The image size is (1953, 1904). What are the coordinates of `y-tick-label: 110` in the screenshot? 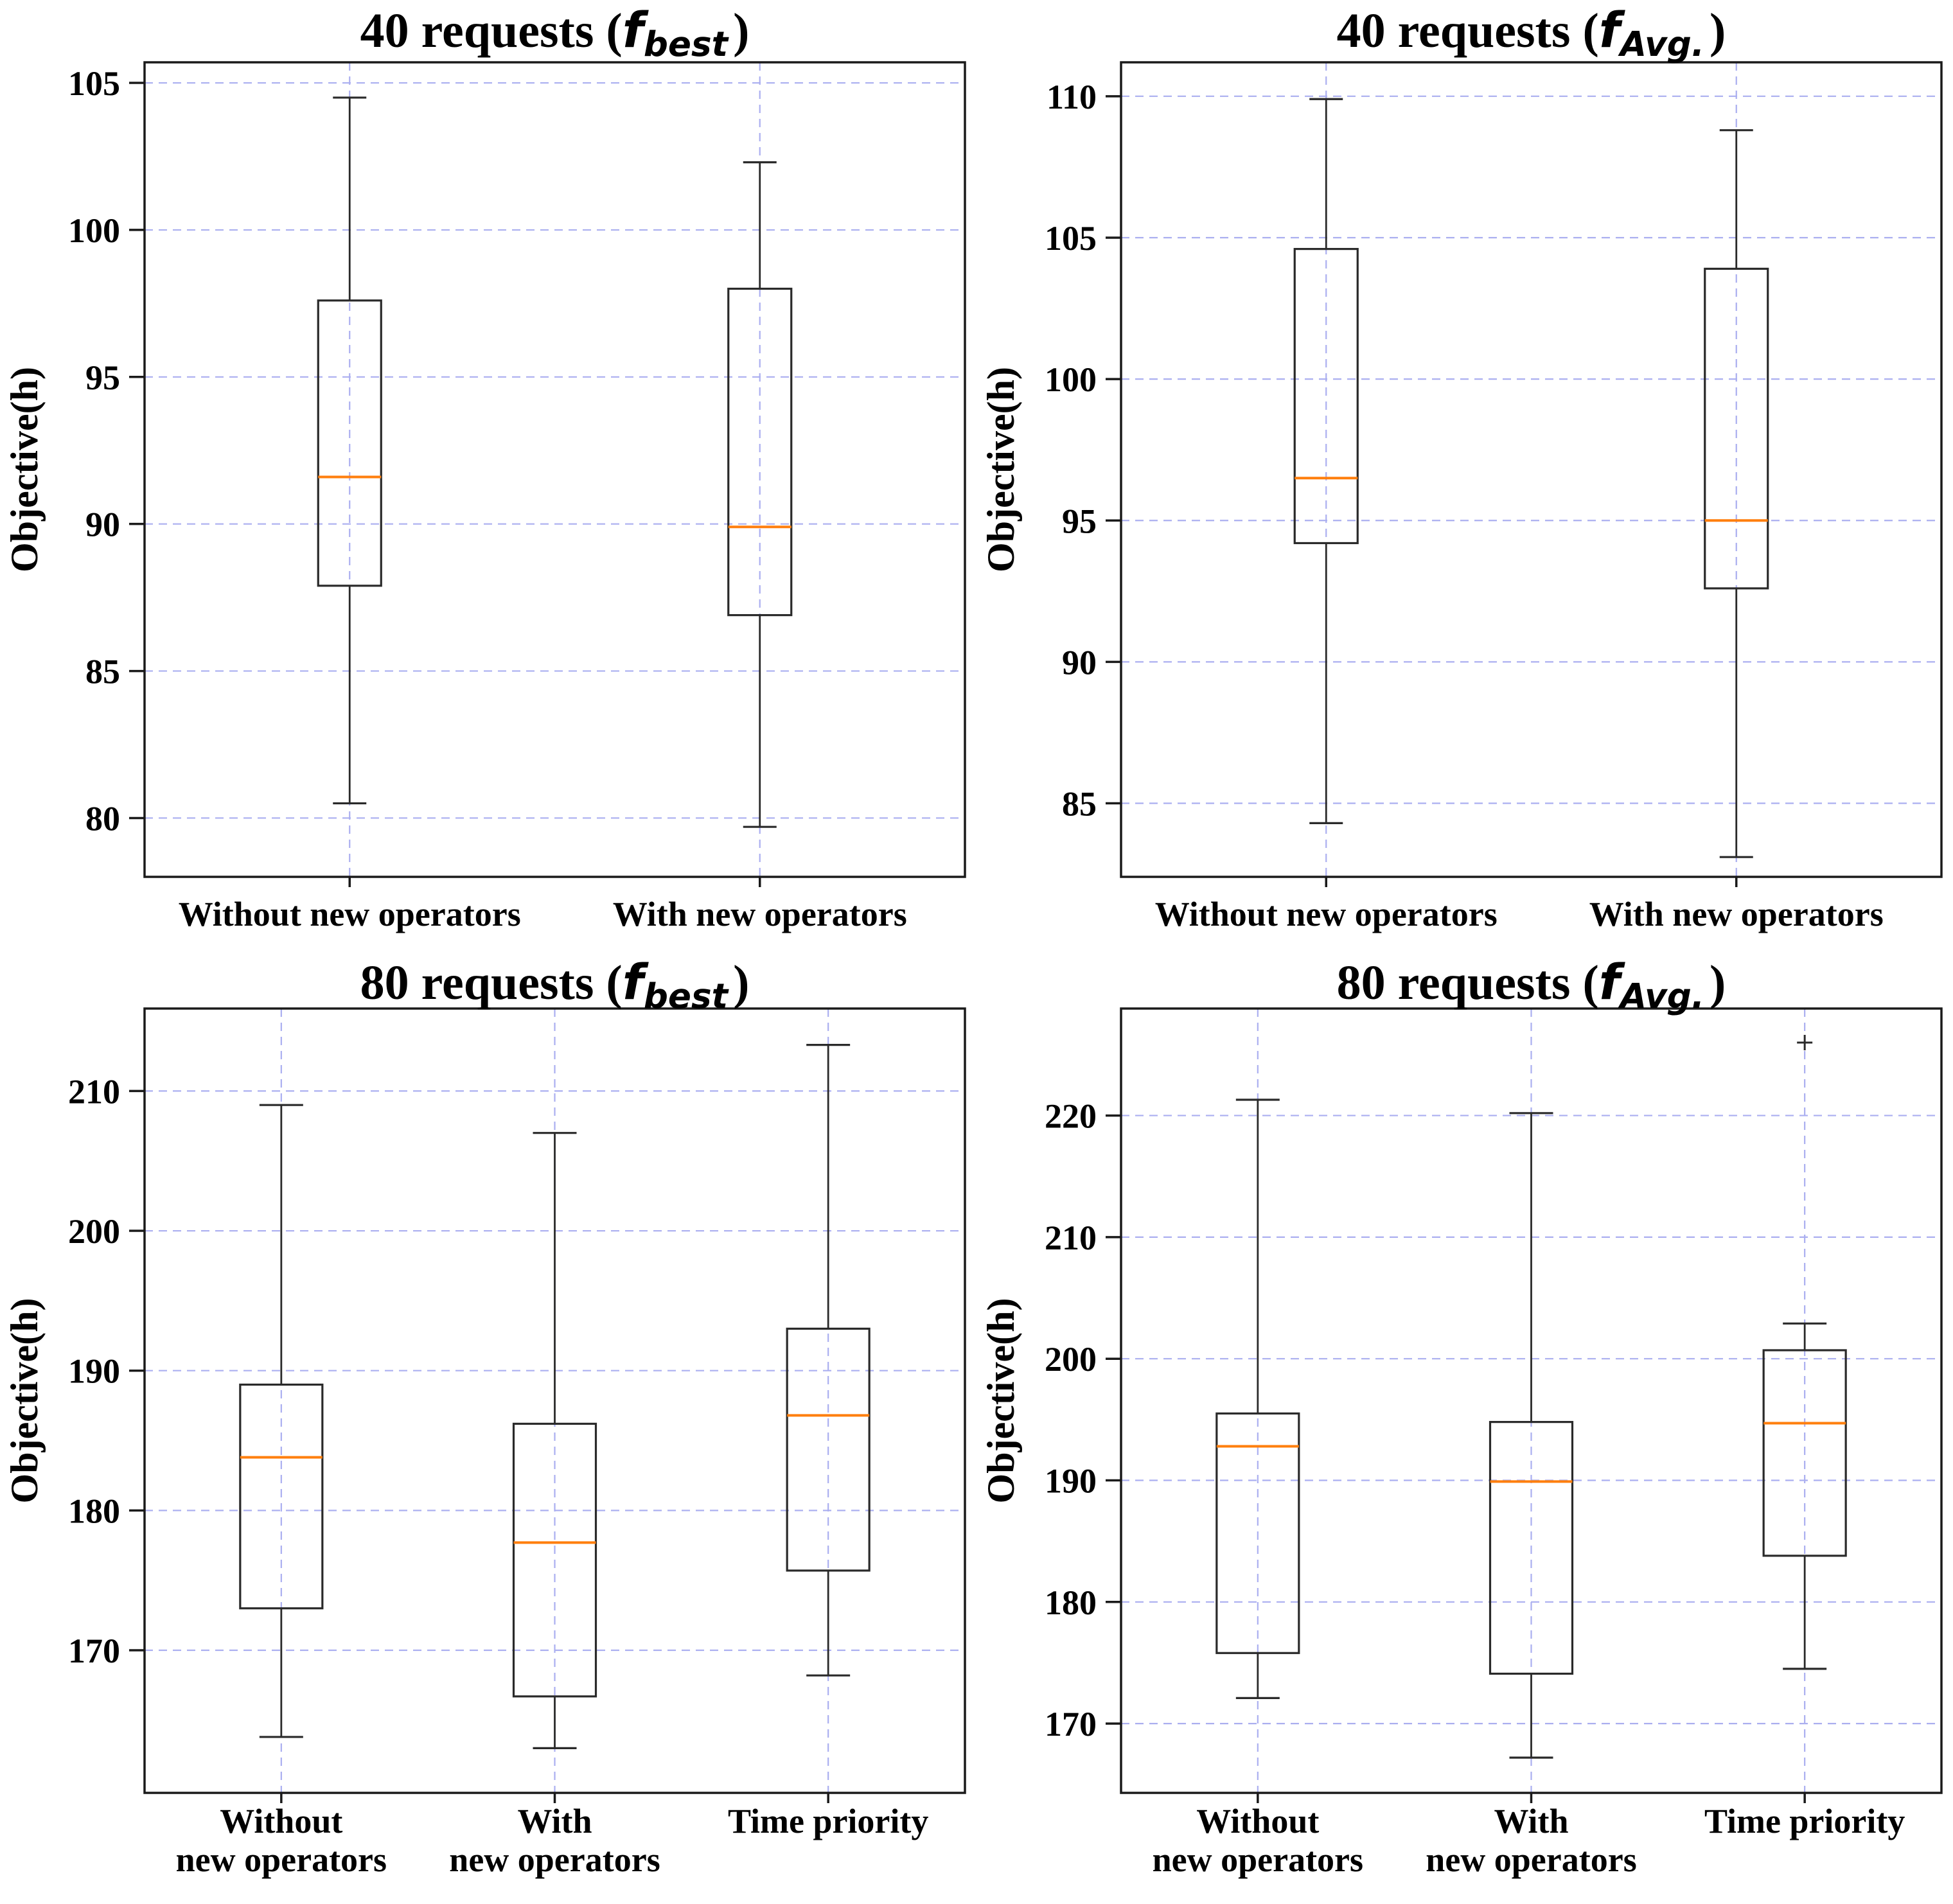 It's located at (1072, 97).